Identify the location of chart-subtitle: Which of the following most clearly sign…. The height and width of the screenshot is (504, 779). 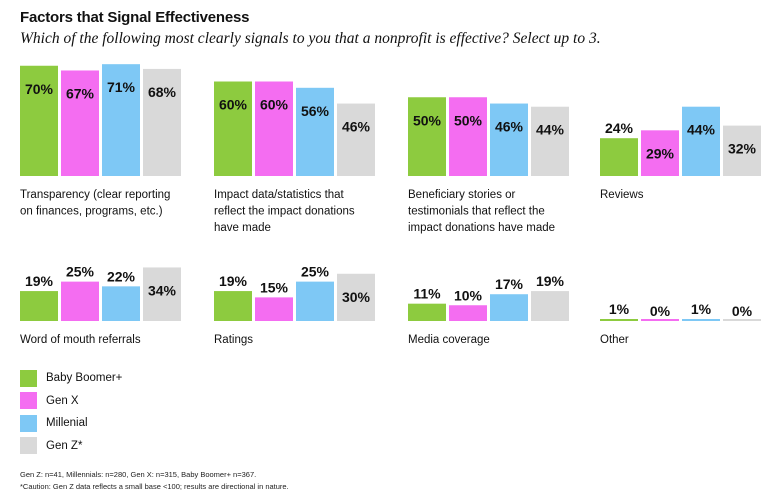
(310, 38).